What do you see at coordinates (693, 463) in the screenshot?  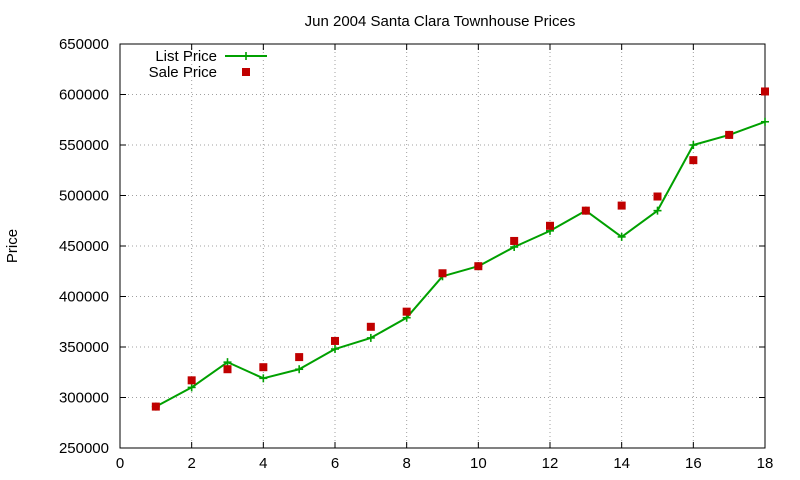 I see `x-tick-label: 16` at bounding box center [693, 463].